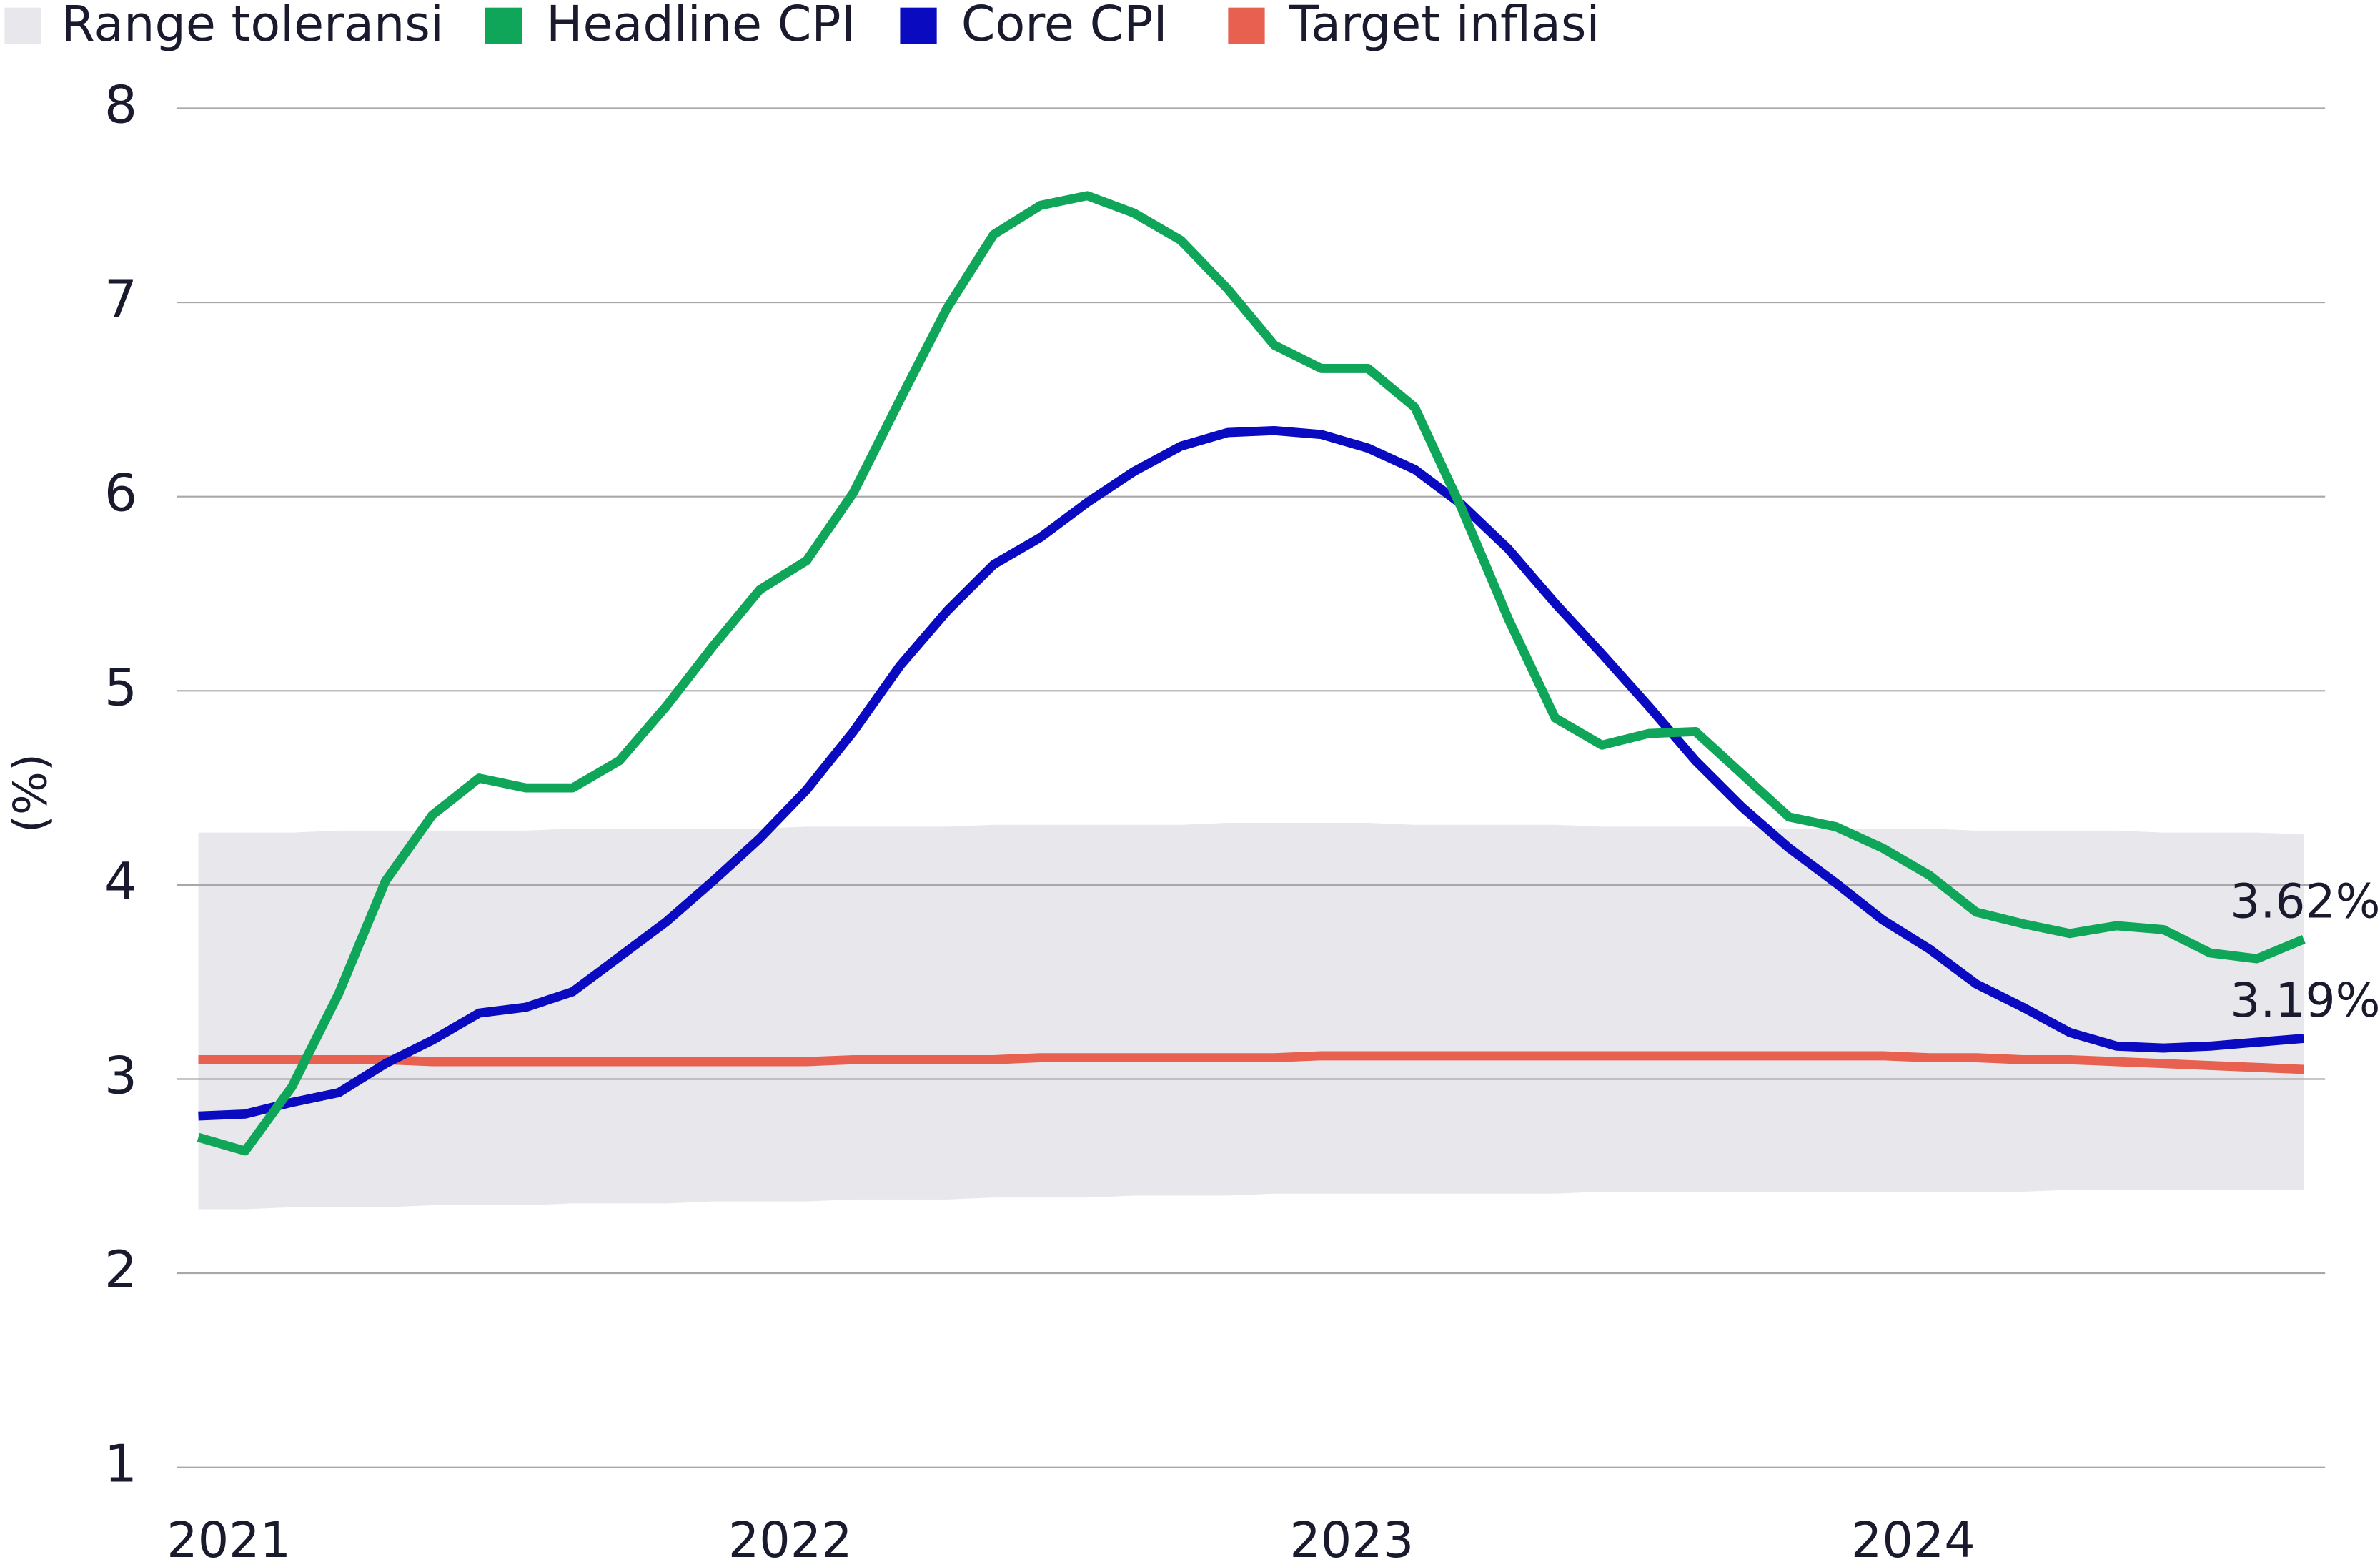  What do you see at coordinates (229, 1537) in the screenshot?
I see `x-tick-label: 2021` at bounding box center [229, 1537].